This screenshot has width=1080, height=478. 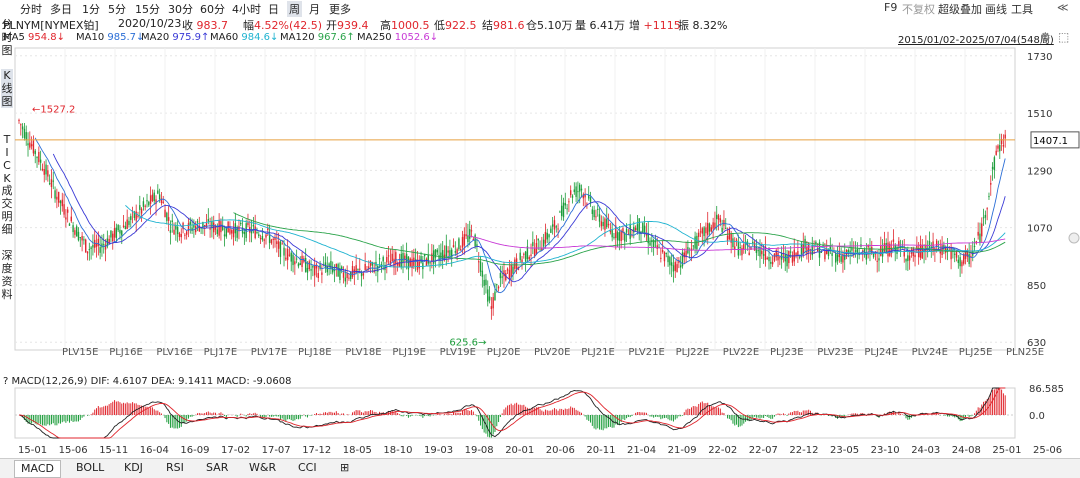 I want to click on side-tab-depth: 深度资料, so click(x=7, y=275).